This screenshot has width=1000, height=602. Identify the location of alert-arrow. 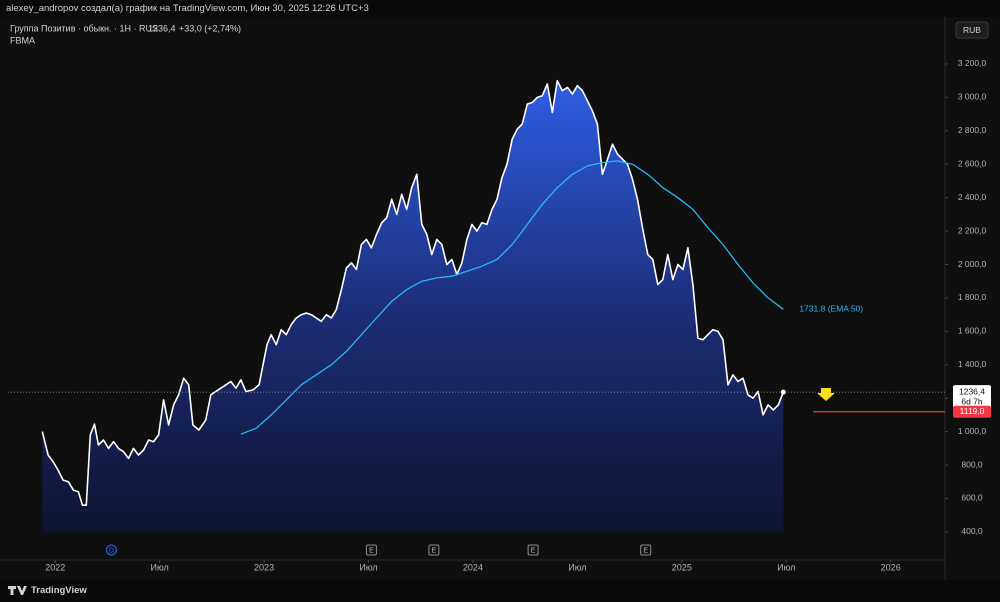
(826, 394).